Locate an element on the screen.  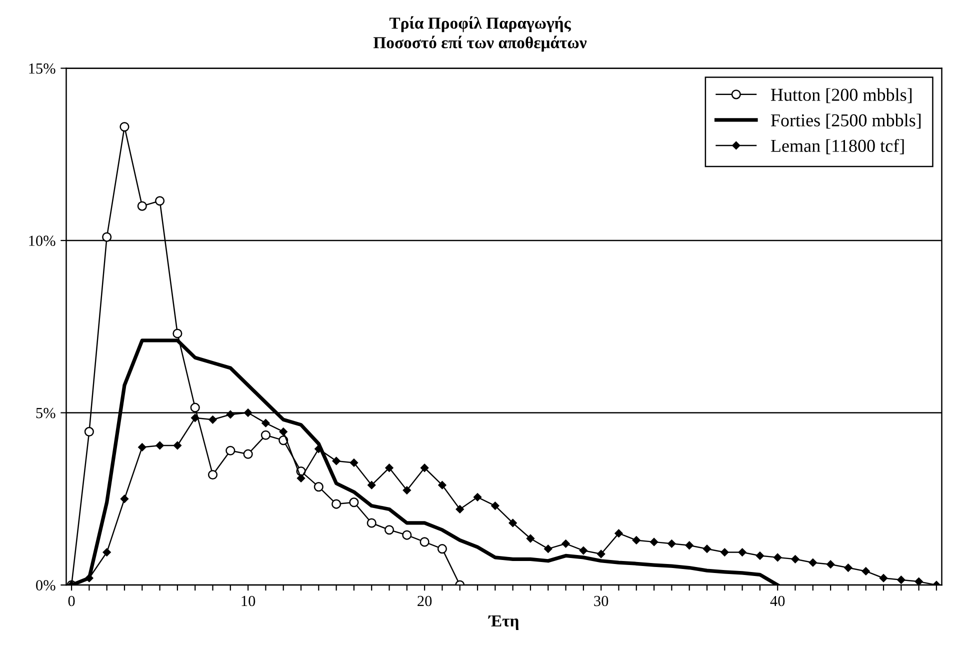
x-tick-label: 0 is located at coordinates (71, 601).